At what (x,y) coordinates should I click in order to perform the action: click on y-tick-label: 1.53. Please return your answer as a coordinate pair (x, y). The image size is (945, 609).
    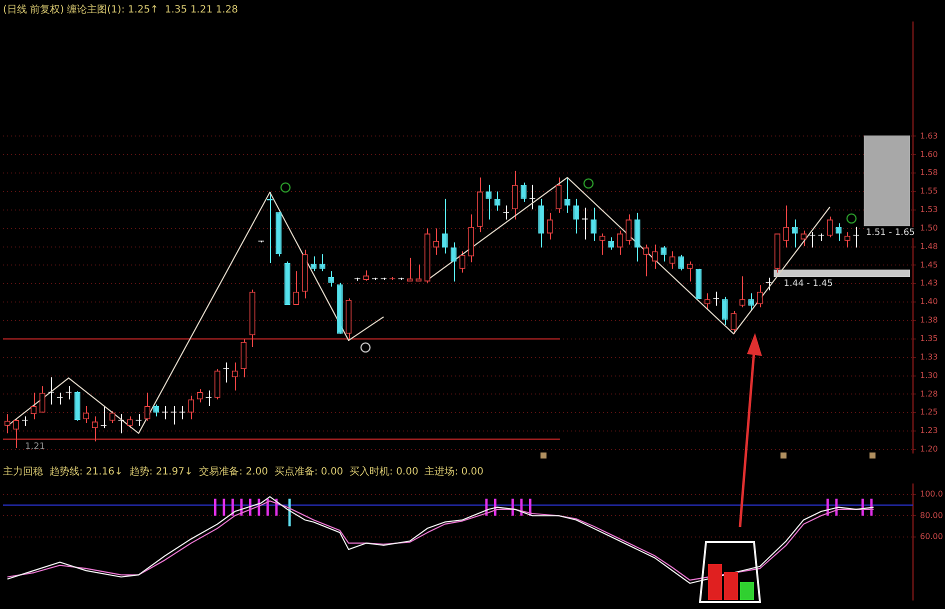
    Looking at the image, I should click on (929, 209).